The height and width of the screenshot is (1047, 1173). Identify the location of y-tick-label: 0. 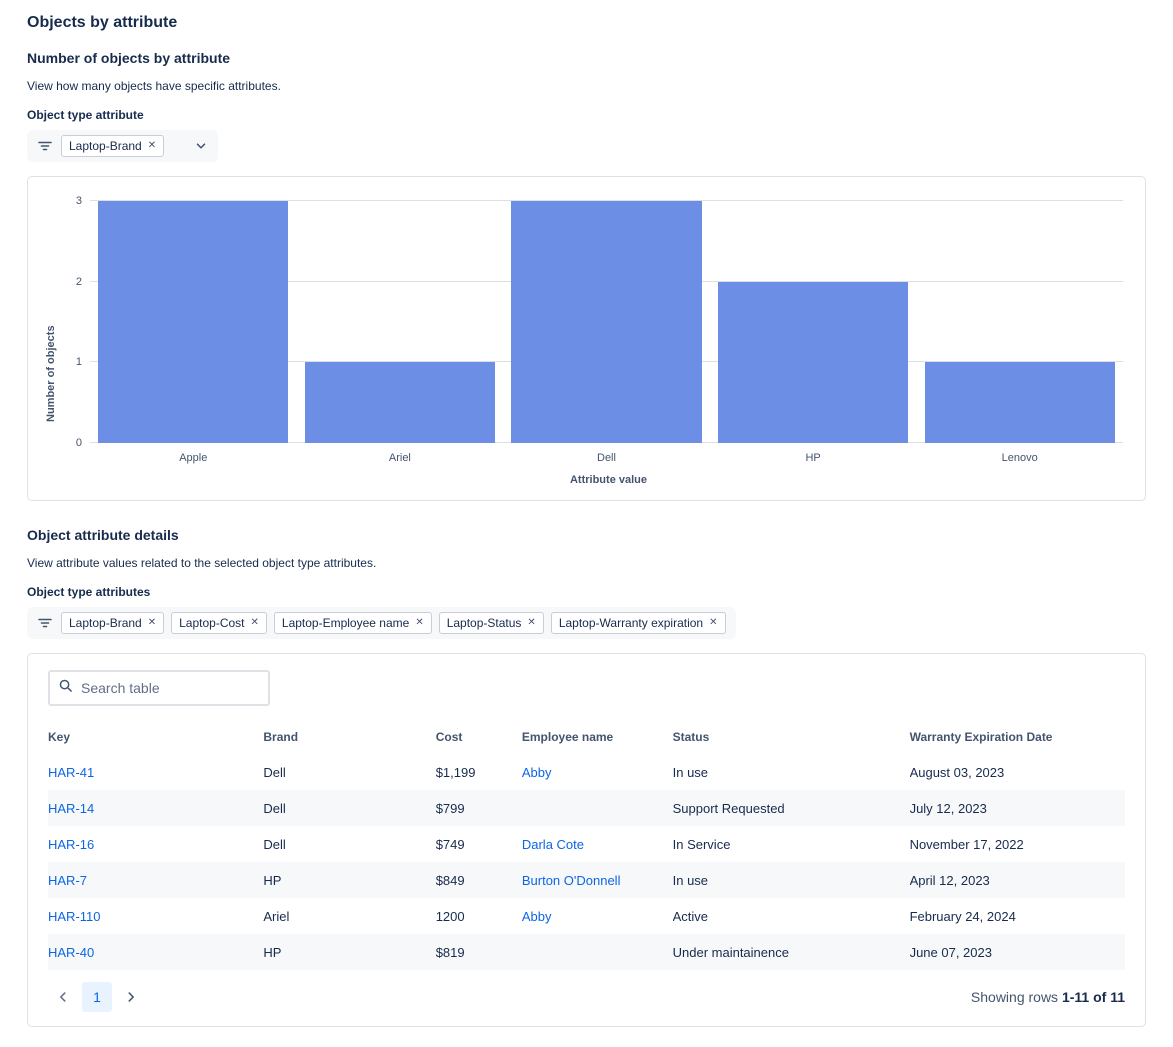
(78, 443).